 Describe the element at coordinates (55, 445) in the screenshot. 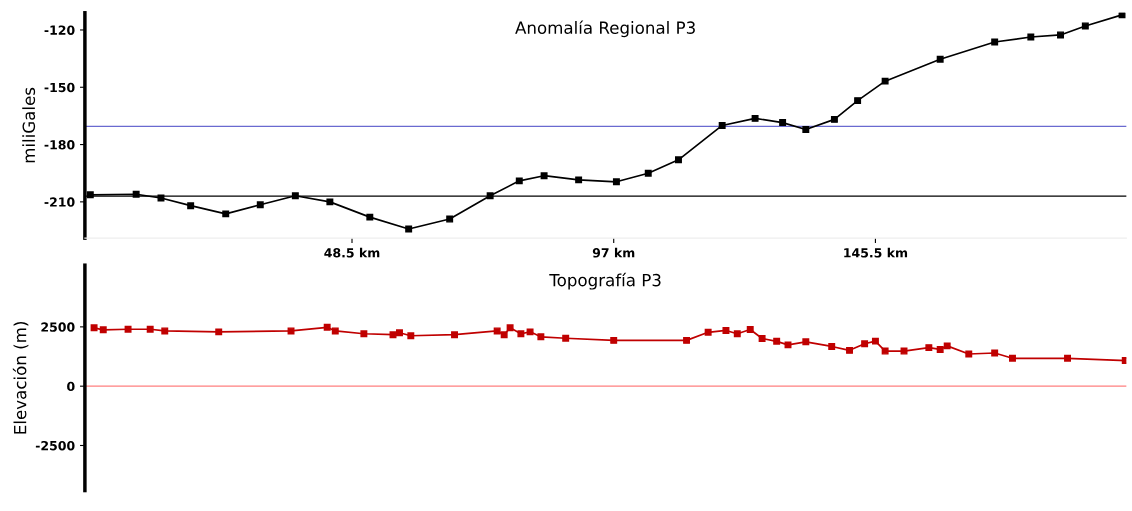

I see `y-tick-label: -2500` at that location.